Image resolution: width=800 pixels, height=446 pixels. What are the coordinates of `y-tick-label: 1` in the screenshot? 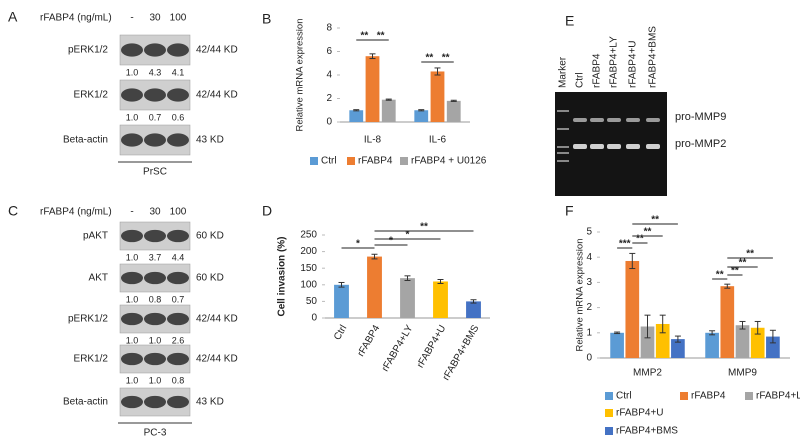 It's located at (589, 332).